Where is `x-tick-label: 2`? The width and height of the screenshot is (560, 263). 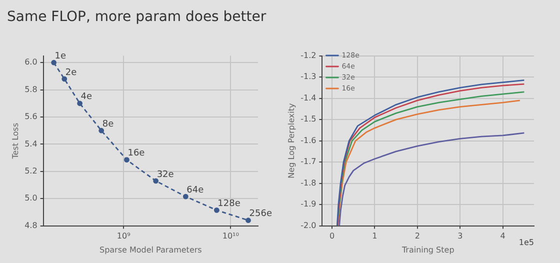
x-tick-label: 2 is located at coordinates (417, 236).